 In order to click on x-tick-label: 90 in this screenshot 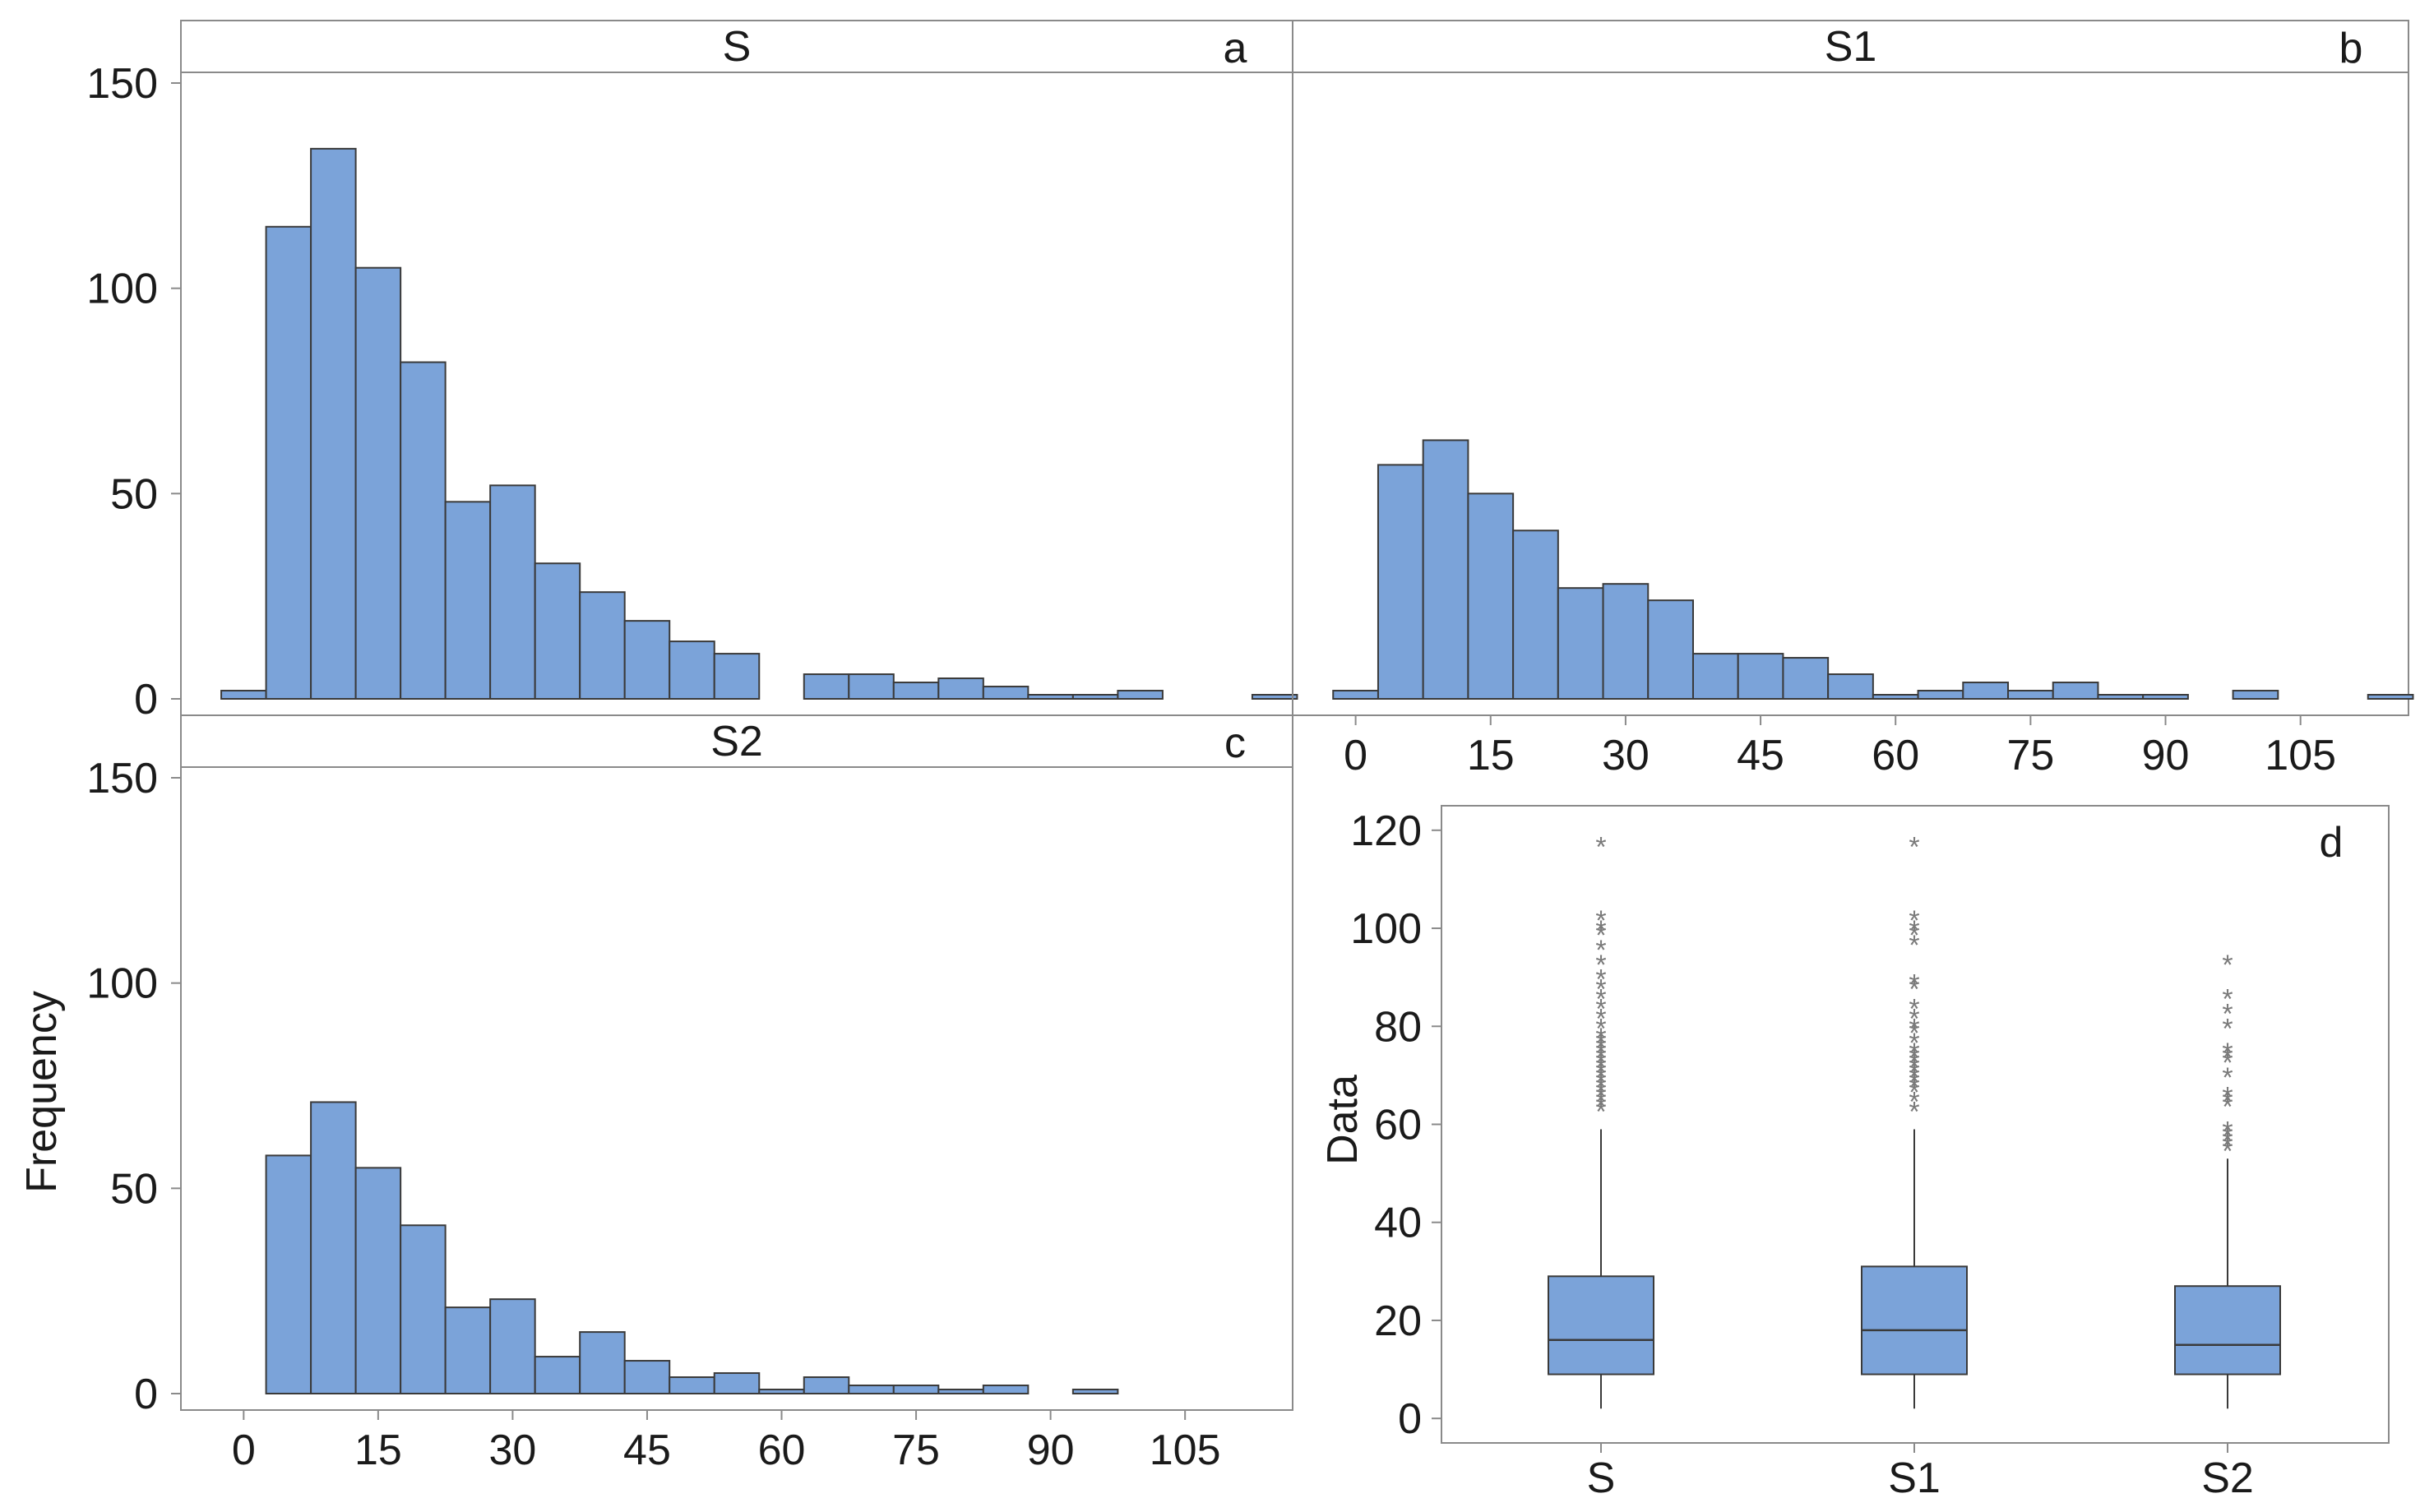, I will do `click(1051, 1450)`.